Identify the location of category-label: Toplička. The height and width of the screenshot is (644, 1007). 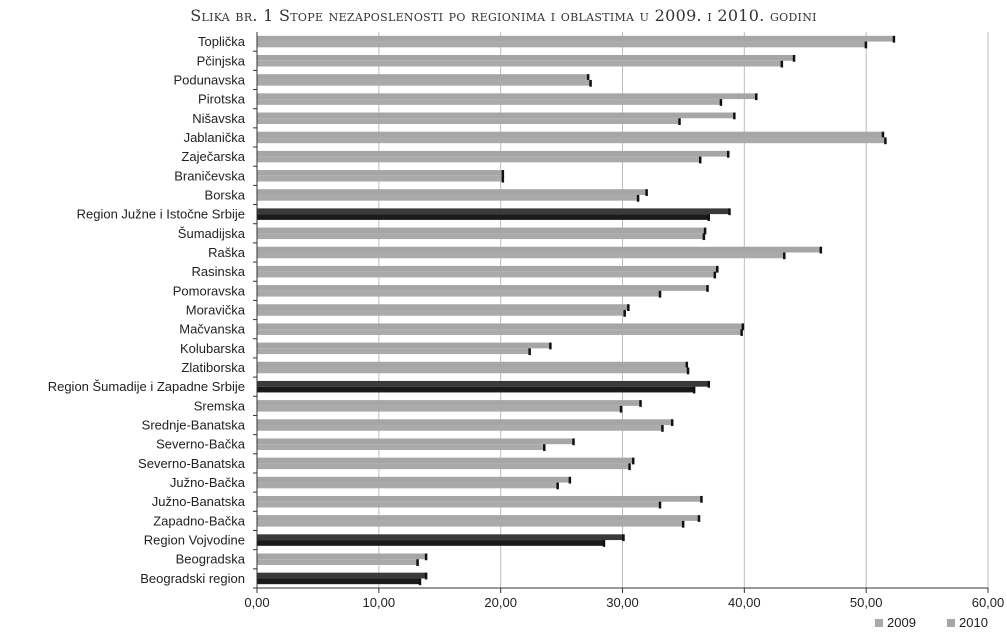
(222, 41).